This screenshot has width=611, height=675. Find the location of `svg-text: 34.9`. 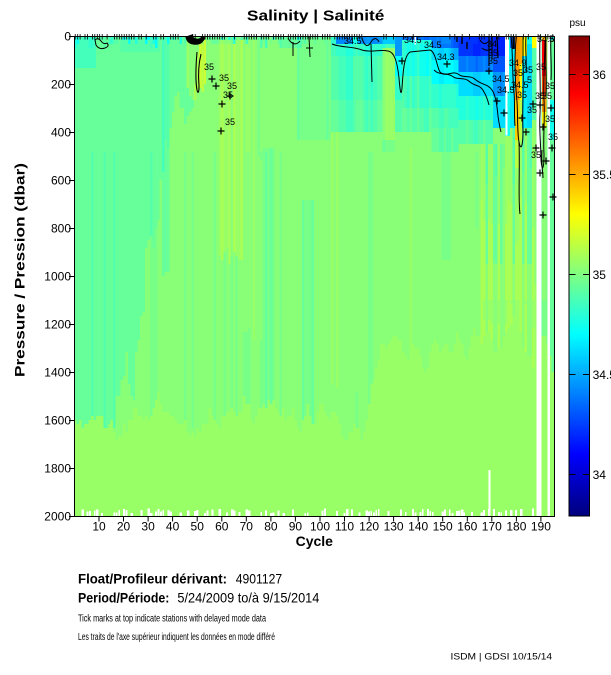

svg-text: 34.9 is located at coordinates (518, 63).